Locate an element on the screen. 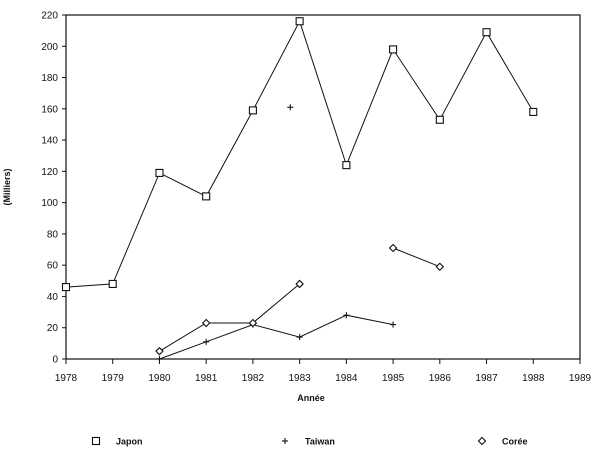  x-tick-label: 1986 is located at coordinates (440, 378).